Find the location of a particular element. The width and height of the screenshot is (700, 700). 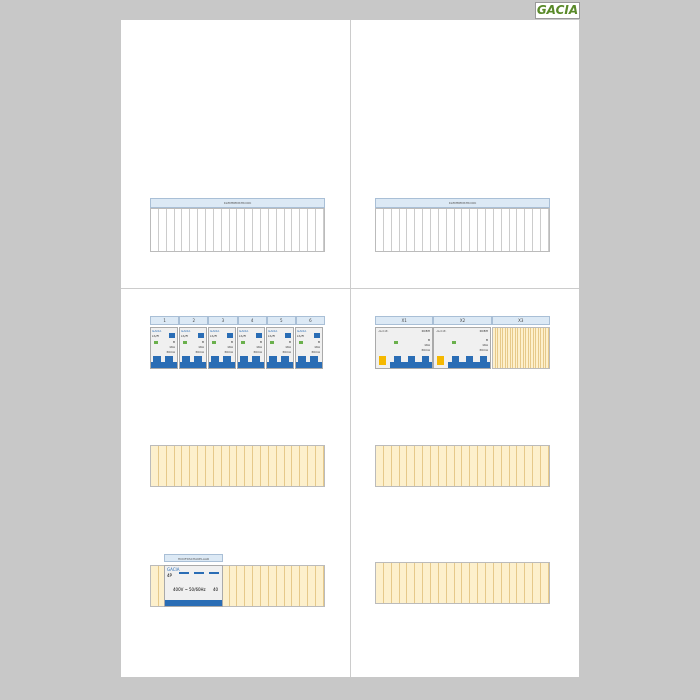

terminal-strip-label-right: KLEMMENSTROOK is located at coordinates (462, 203).